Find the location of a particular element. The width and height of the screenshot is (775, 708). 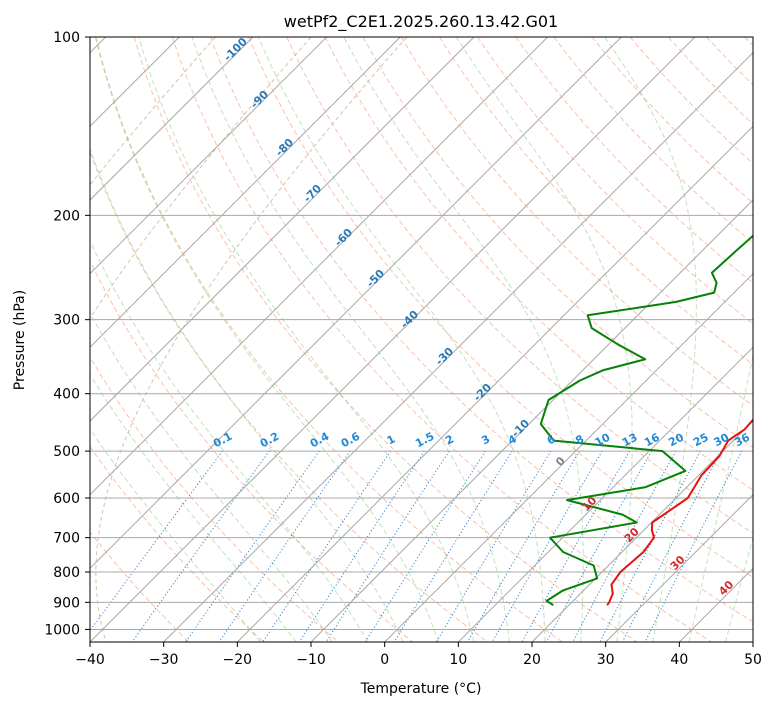

chart-title: wetPf2_C2E1.2025.260.13.42.G01 is located at coordinates (421, 22).